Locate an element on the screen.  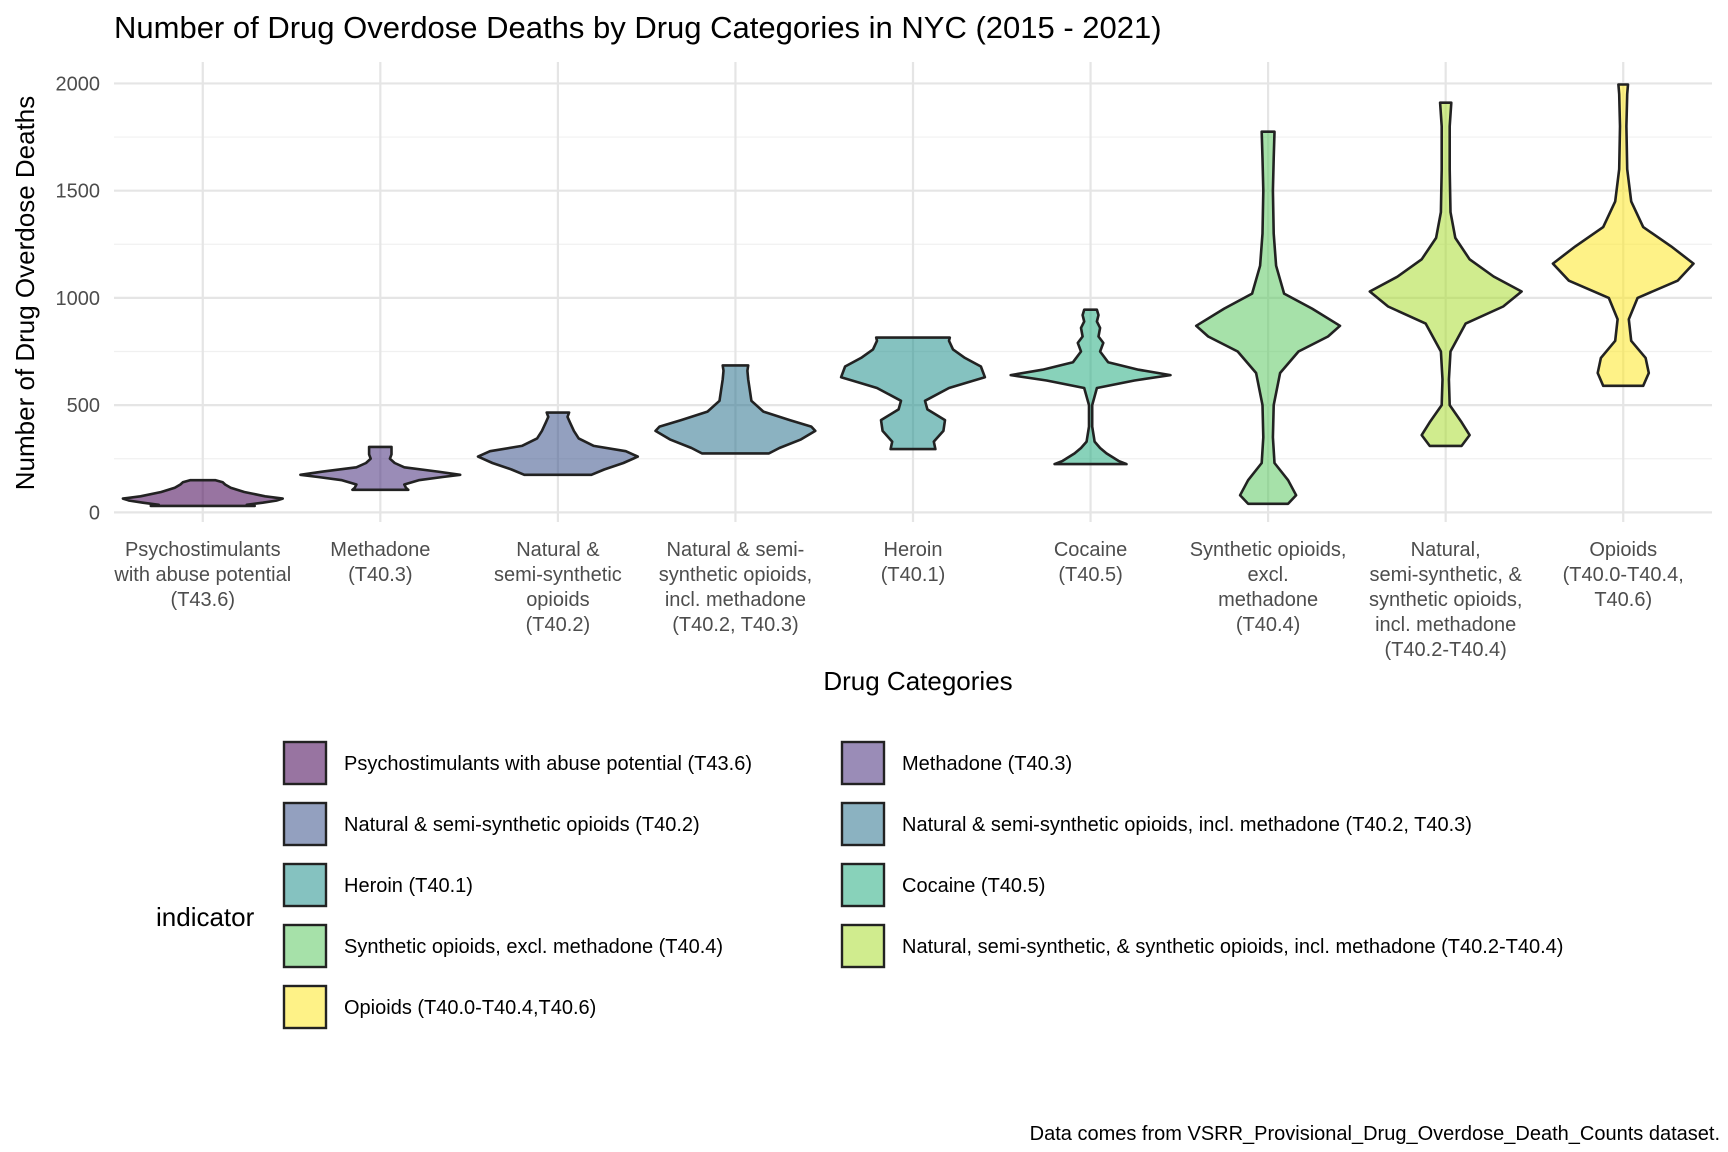
x-tick-label: Cocaine (T40.5) is located at coordinates (1090, 562).